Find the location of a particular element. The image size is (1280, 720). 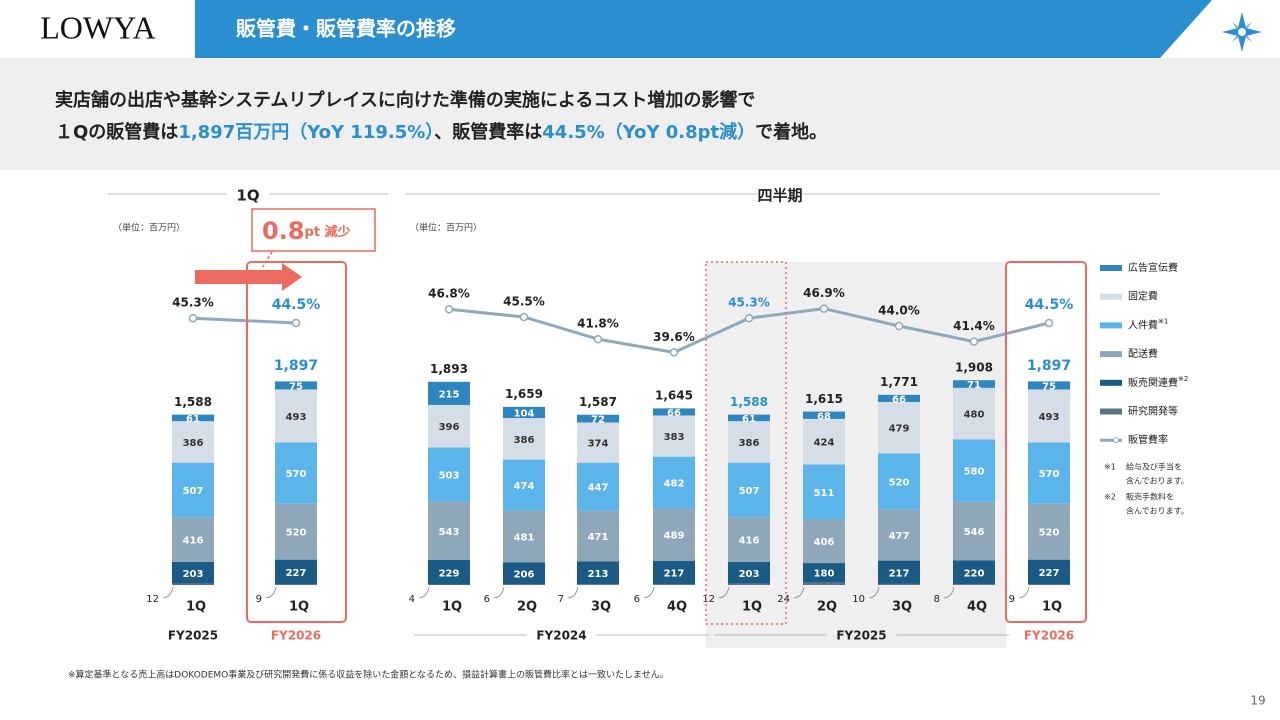

segment-label: 471 is located at coordinates (598, 537).